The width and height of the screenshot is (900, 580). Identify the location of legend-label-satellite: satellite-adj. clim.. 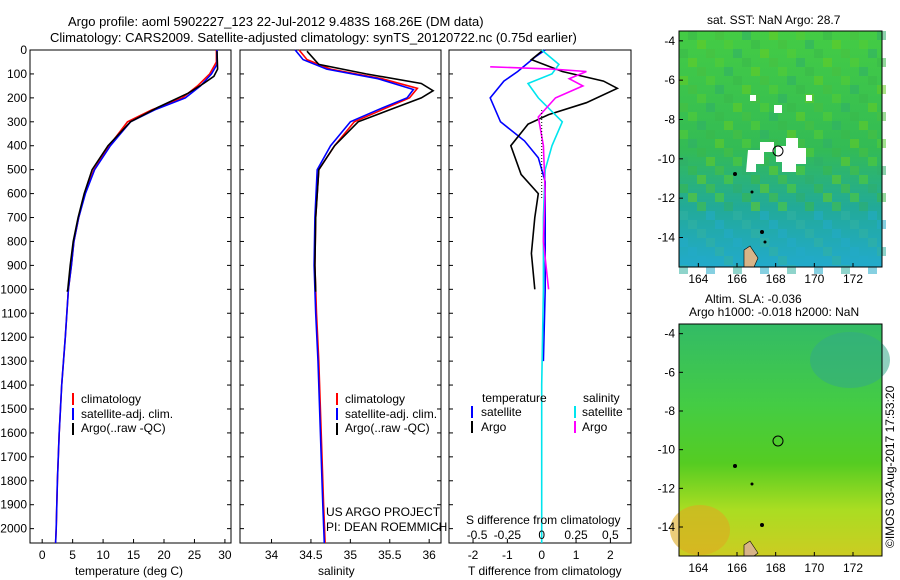
(127, 414).